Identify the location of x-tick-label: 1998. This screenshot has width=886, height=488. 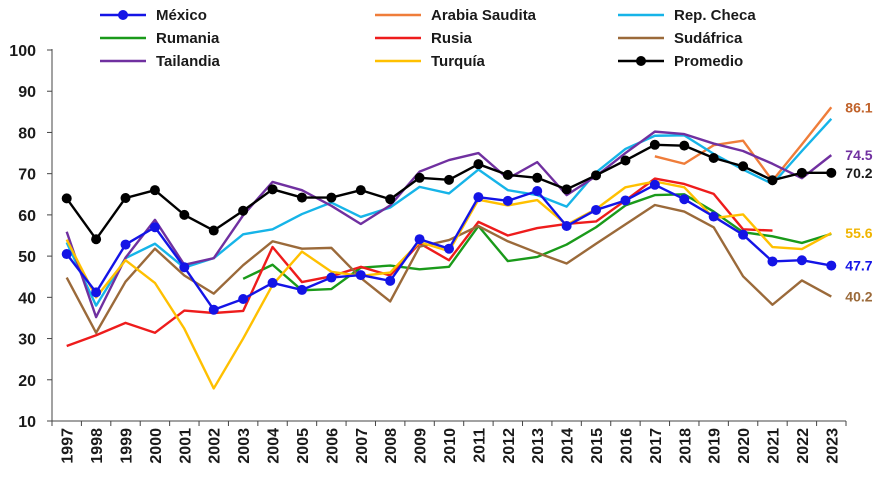
(97, 446).